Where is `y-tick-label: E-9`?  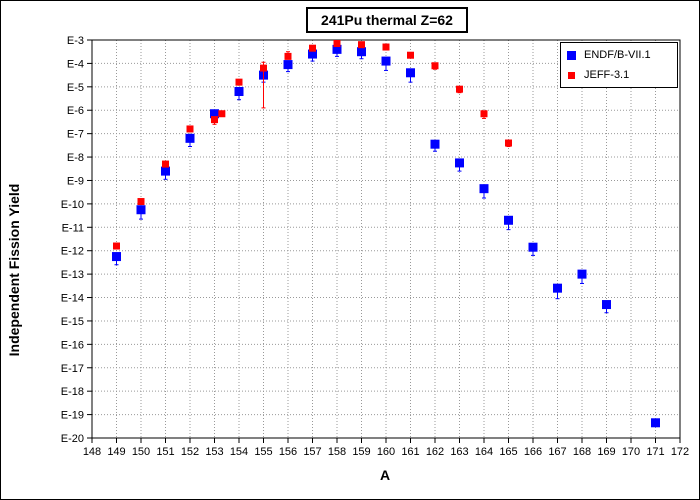 y-tick-label: E-9 is located at coordinates (75, 181).